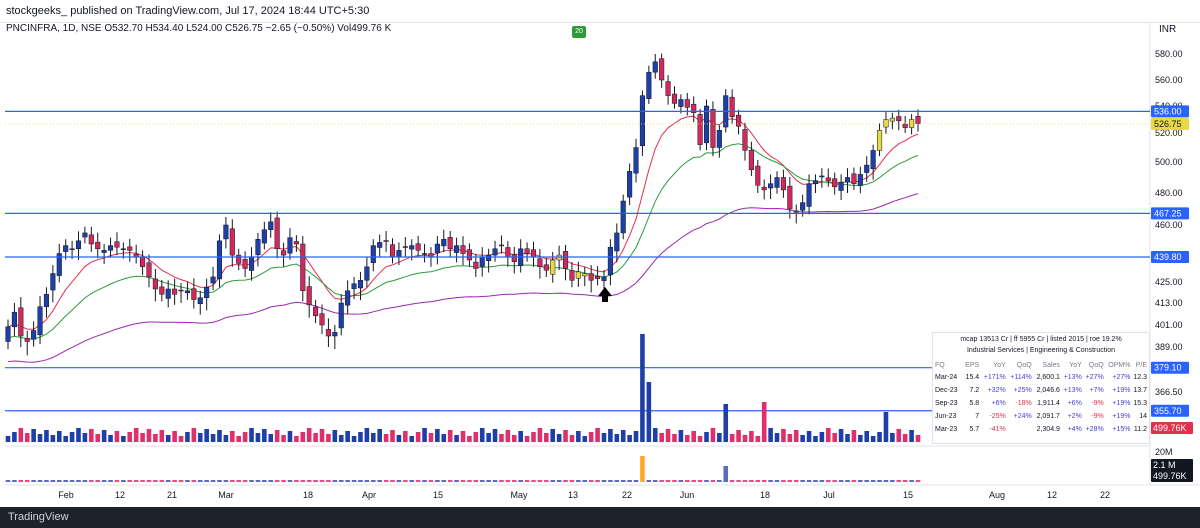 This screenshot has width=1200, height=528. Describe the element at coordinates (1168, 213) in the screenshot. I see `level-price-label: 467.25` at that location.